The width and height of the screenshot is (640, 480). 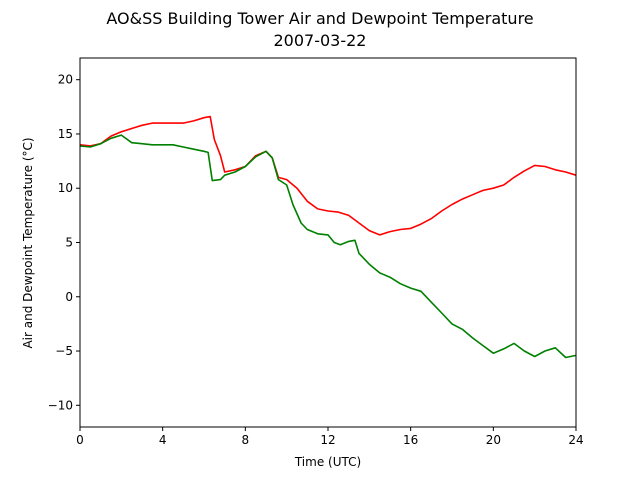 I want to click on x-tick-label: 24, so click(x=575, y=440).